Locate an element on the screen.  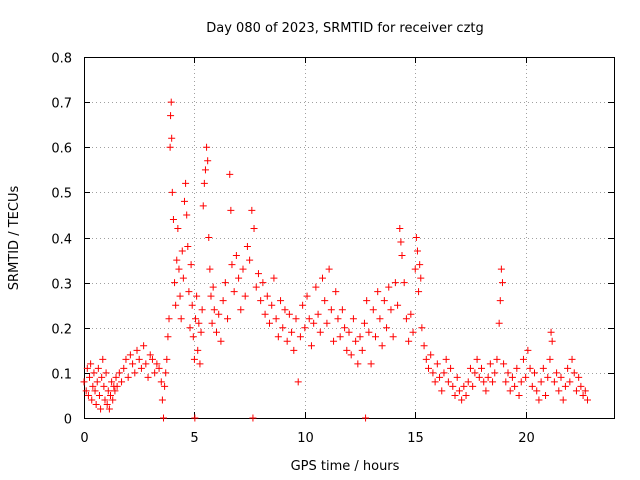
y-tick-label: 0.3 is located at coordinates (61, 285).